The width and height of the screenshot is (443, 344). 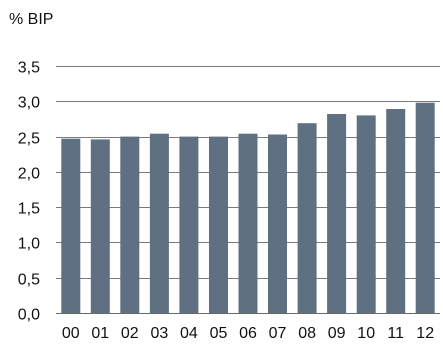 I want to click on x-tick-label: 08, so click(x=307, y=333).